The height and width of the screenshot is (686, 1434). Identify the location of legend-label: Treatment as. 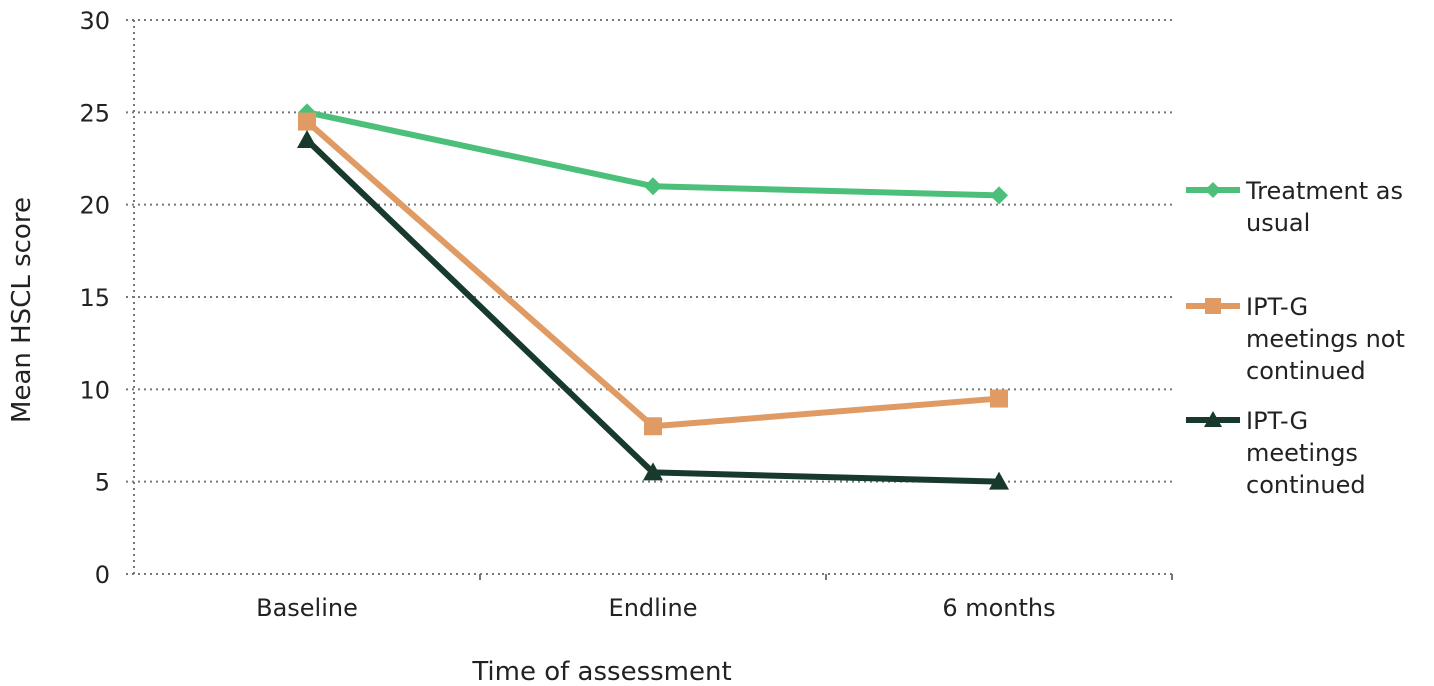
(1324, 191).